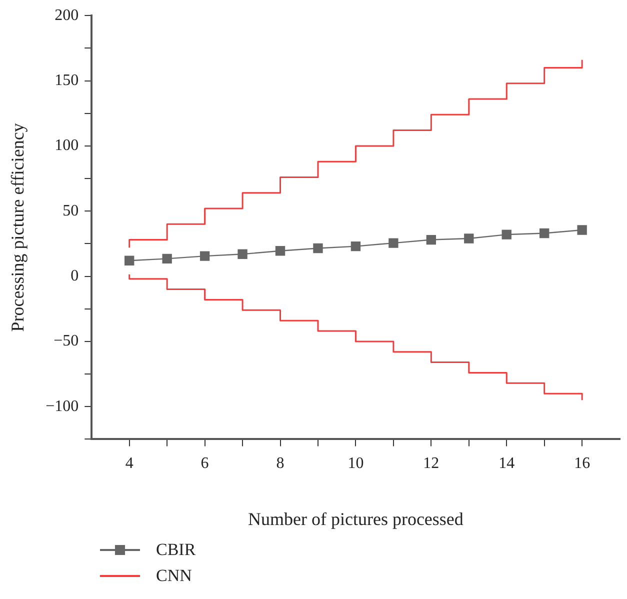 The height and width of the screenshot is (599, 627). What do you see at coordinates (129, 463) in the screenshot?
I see `x-tick-label: 4` at bounding box center [129, 463].